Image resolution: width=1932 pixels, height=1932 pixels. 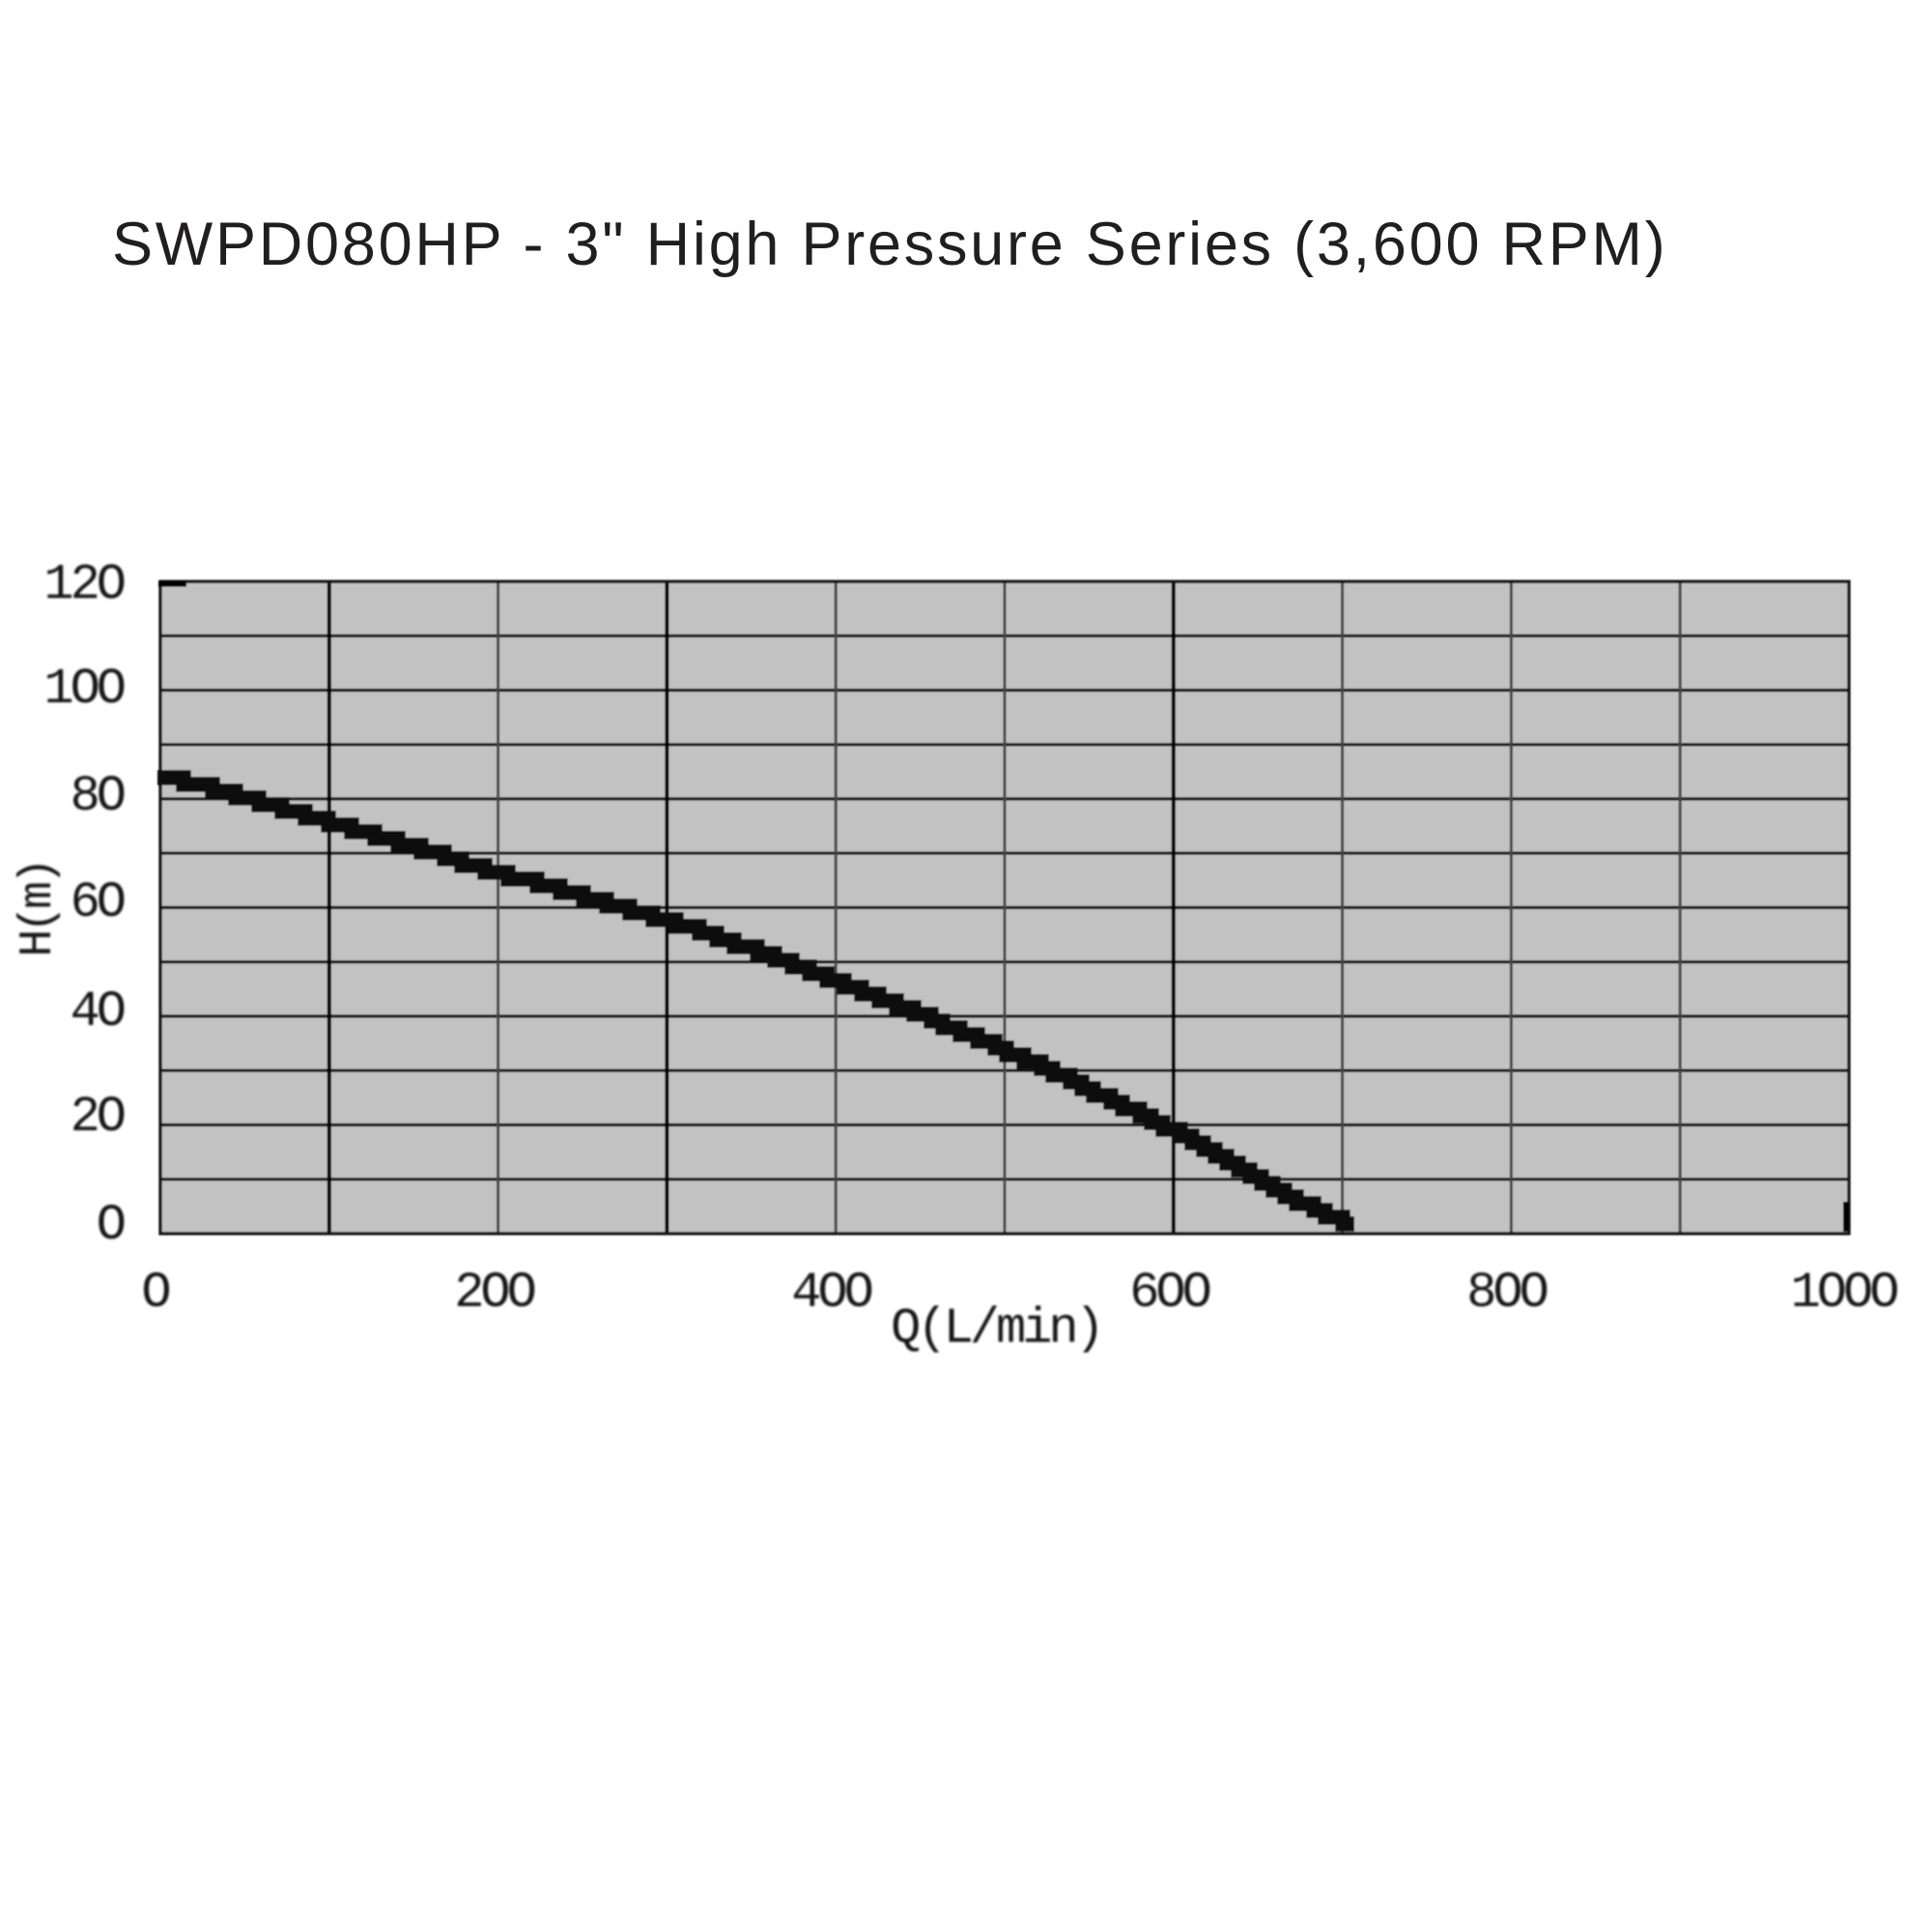 What do you see at coordinates (1506, 1292) in the screenshot?
I see `svg-text: 8OO` at bounding box center [1506, 1292].